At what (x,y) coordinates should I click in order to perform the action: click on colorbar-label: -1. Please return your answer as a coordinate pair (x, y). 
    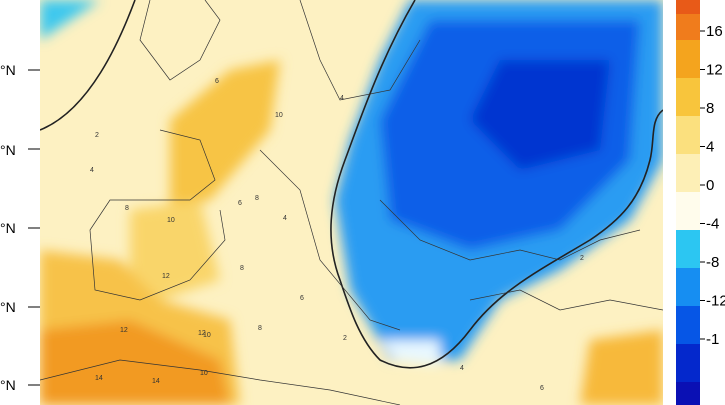
    Looking at the image, I should click on (712, 339).